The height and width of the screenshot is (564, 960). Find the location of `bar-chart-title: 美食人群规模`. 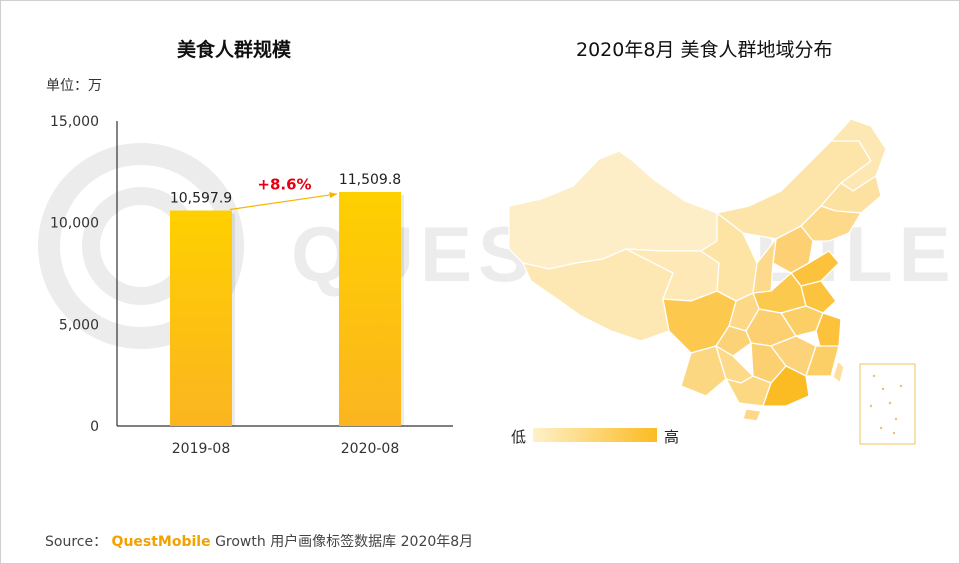

bar-chart-title: 美食人群规模 is located at coordinates (234, 50).